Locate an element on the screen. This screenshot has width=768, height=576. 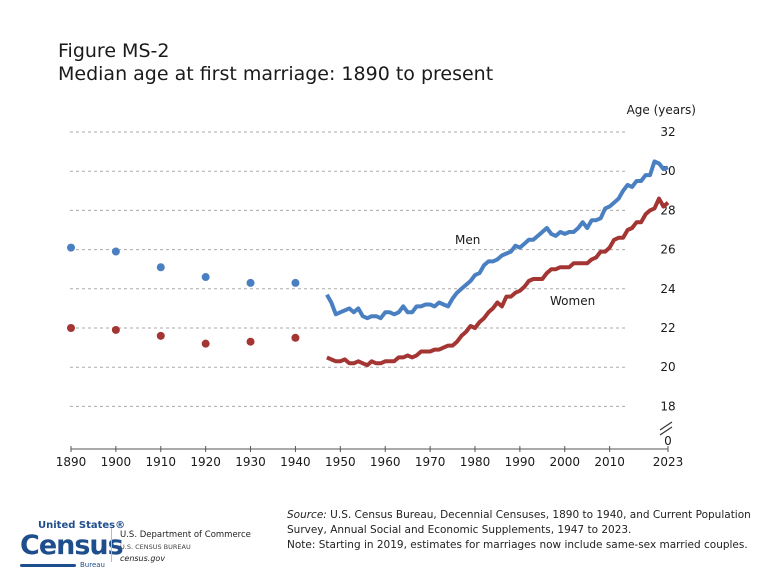
y-tick-label: 20 is located at coordinates (667, 367).